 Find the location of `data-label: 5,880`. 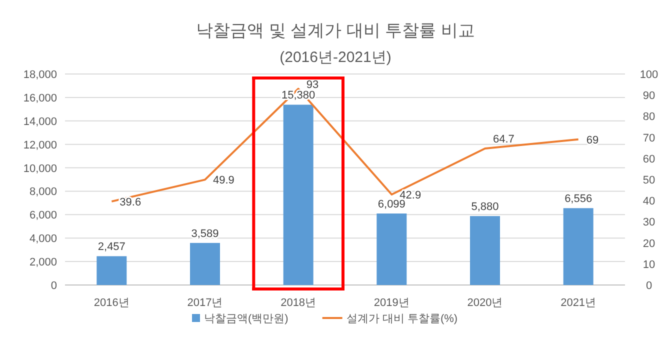

data-label: 5,880 is located at coordinates (485, 207).